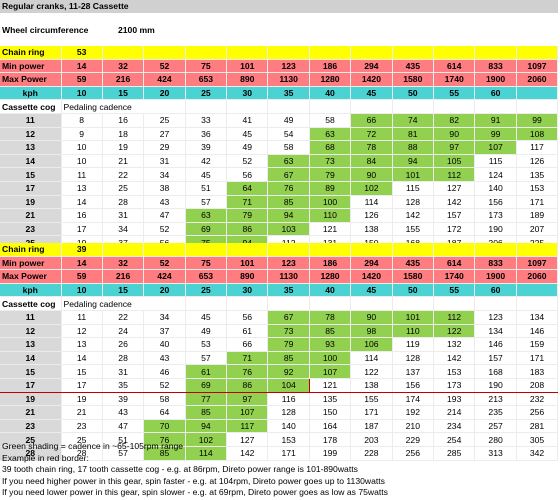 This screenshot has height=500, width=560. Describe the element at coordinates (371, 134) in the screenshot. I see `cadence-cell: 72` at that location.